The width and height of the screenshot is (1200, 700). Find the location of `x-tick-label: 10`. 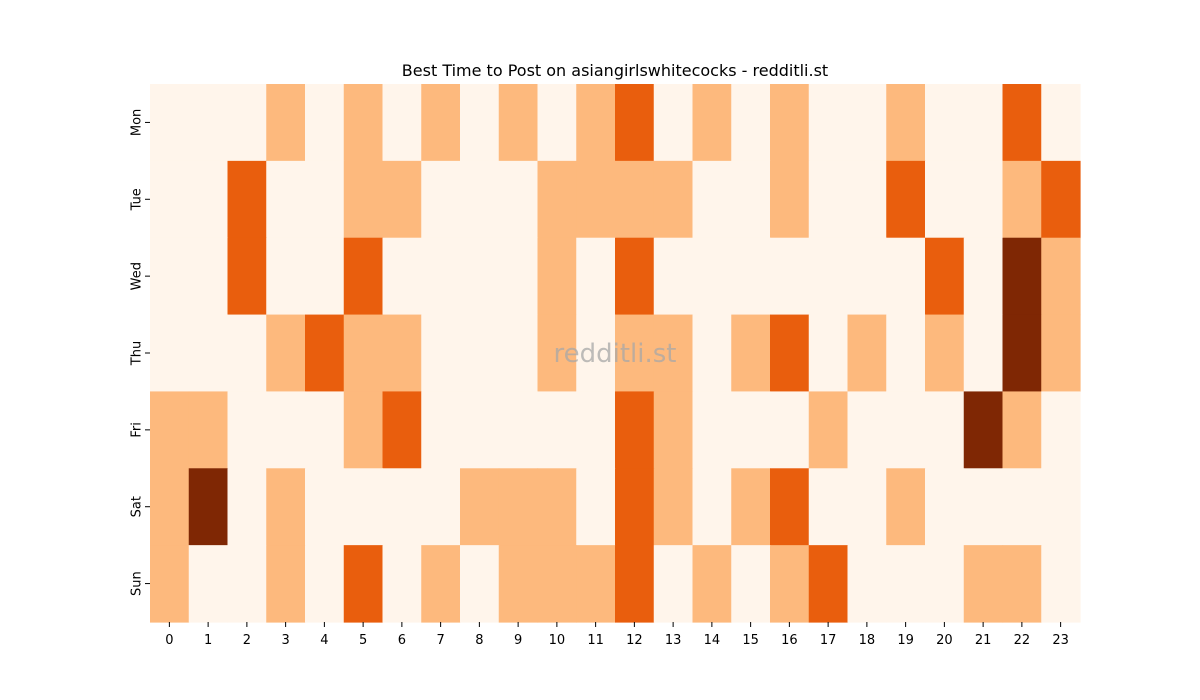

x-tick-label: 10 is located at coordinates (557, 640).